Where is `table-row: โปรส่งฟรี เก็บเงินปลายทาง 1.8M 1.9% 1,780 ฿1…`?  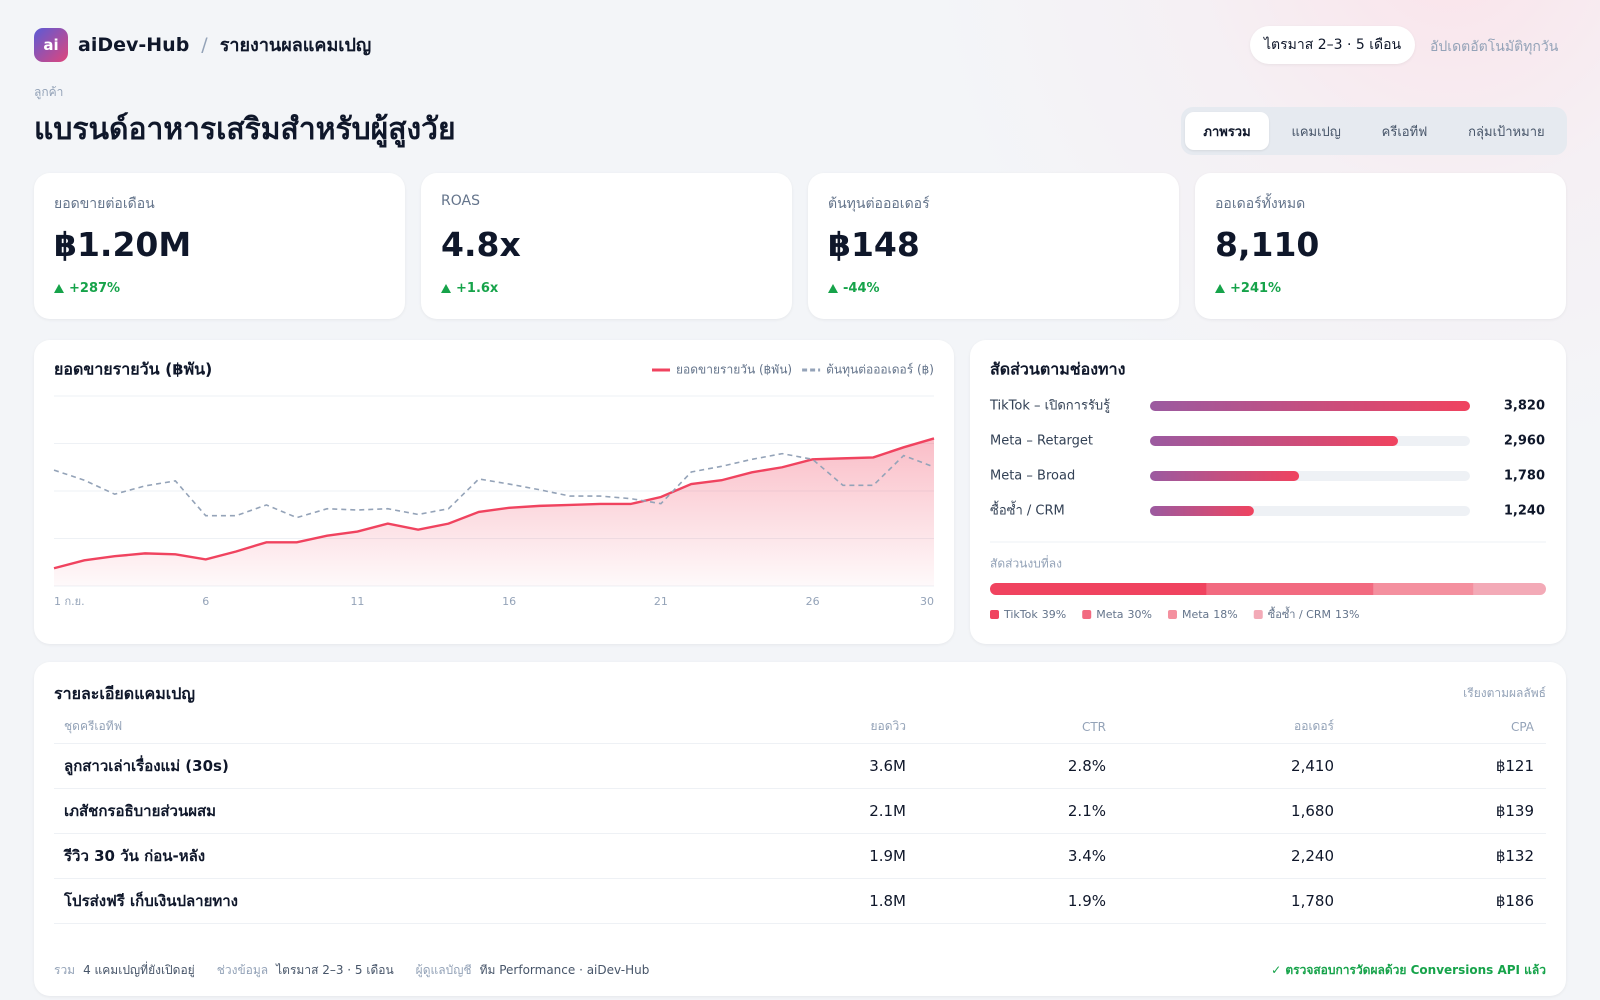 table-row: โปรส่งฟรี เก็บเงินปลายทาง 1.8M 1.9% 1,780 ฿1… is located at coordinates (800, 901).